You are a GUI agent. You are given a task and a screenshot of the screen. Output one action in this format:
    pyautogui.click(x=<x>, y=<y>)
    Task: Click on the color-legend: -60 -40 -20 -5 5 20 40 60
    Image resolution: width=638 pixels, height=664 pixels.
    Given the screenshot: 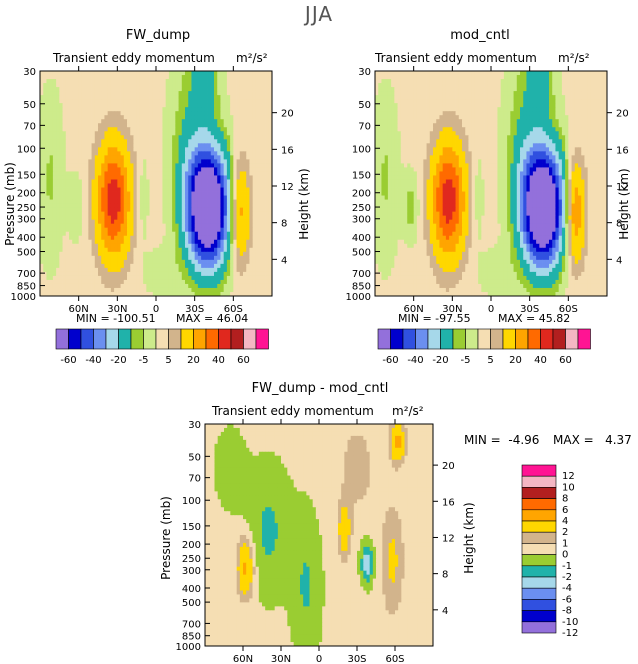 What is the action you would take?
    pyautogui.click(x=162, y=347)
    